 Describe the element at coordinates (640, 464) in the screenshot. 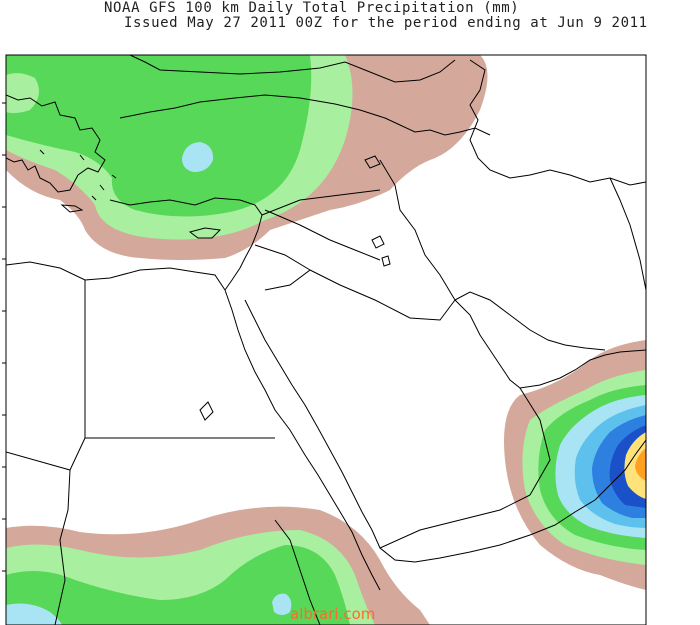

I see `precip-level-9-east` at that location.